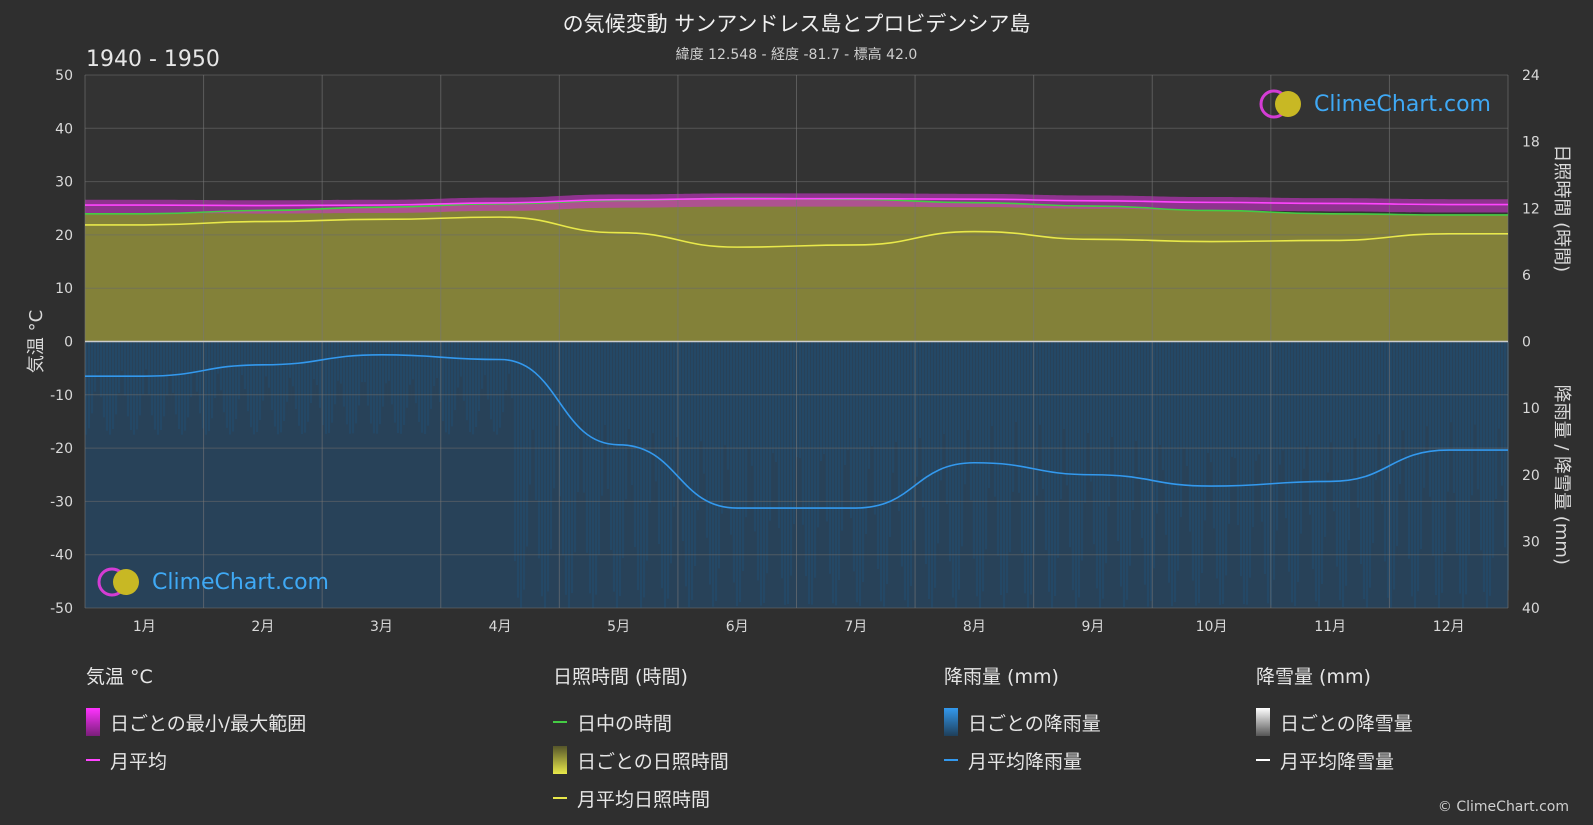 The width and height of the screenshot is (1593, 825). I want to click on legend-item-daylight: 日中の時間, so click(641, 722).